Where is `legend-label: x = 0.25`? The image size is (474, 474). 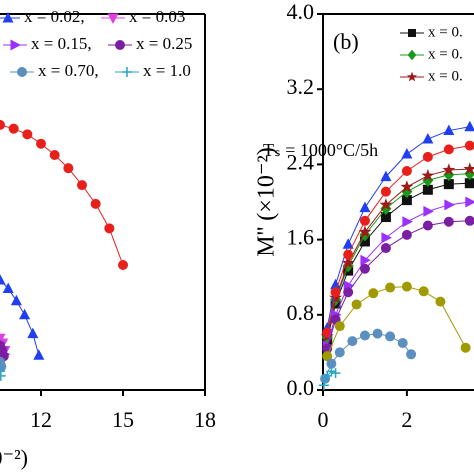
legend-label: x = 0.25 is located at coordinates (164, 43).